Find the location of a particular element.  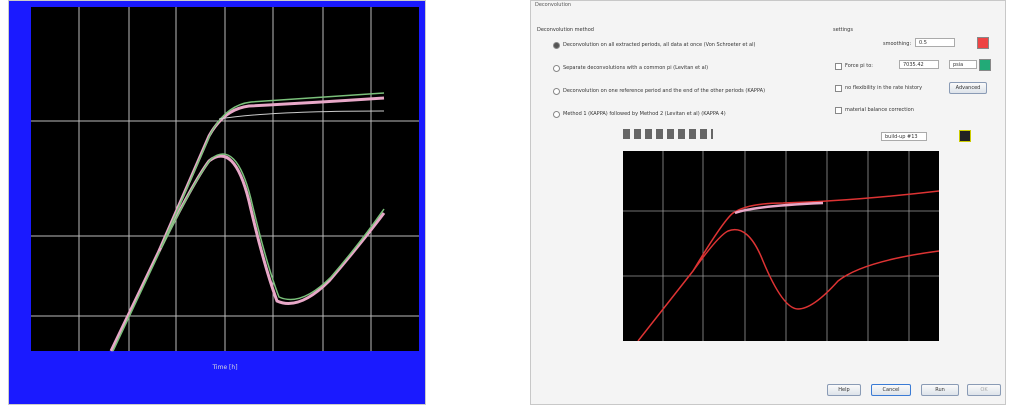

toolbar is located at coordinates (668, 134).